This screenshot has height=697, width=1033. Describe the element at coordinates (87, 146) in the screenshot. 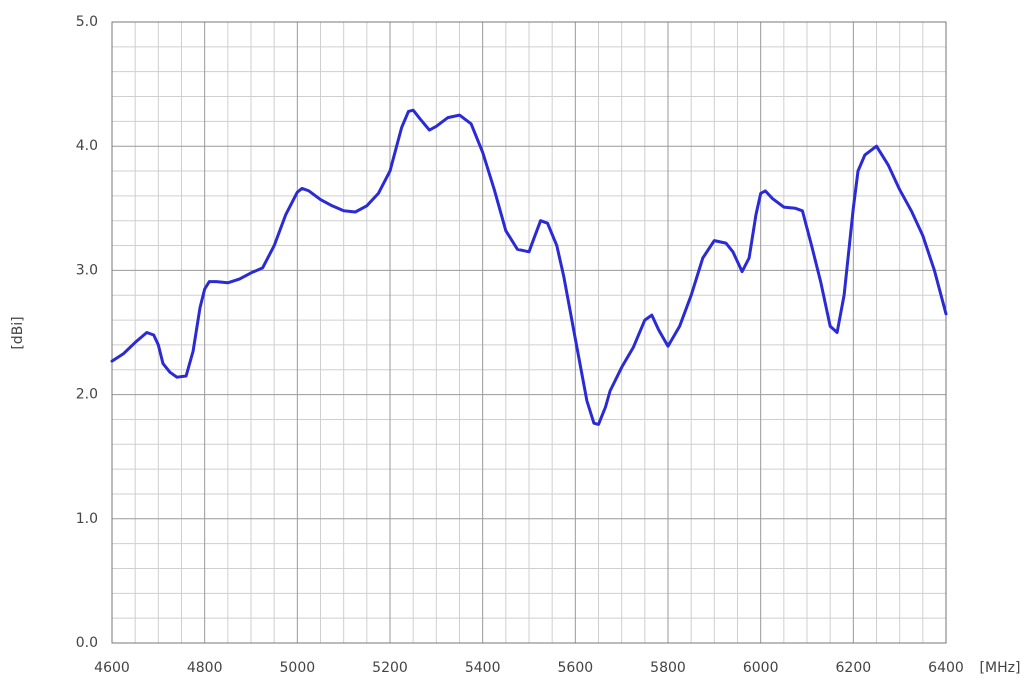

I see `y-tick-label: 4.0` at that location.